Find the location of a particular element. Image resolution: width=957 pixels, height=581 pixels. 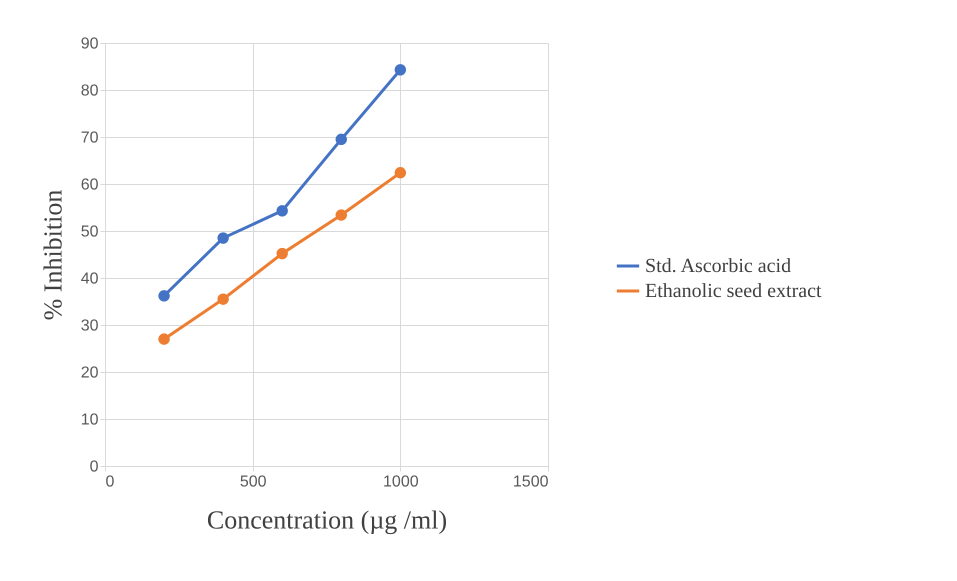

x-tick-label: 0 is located at coordinates (110, 482).